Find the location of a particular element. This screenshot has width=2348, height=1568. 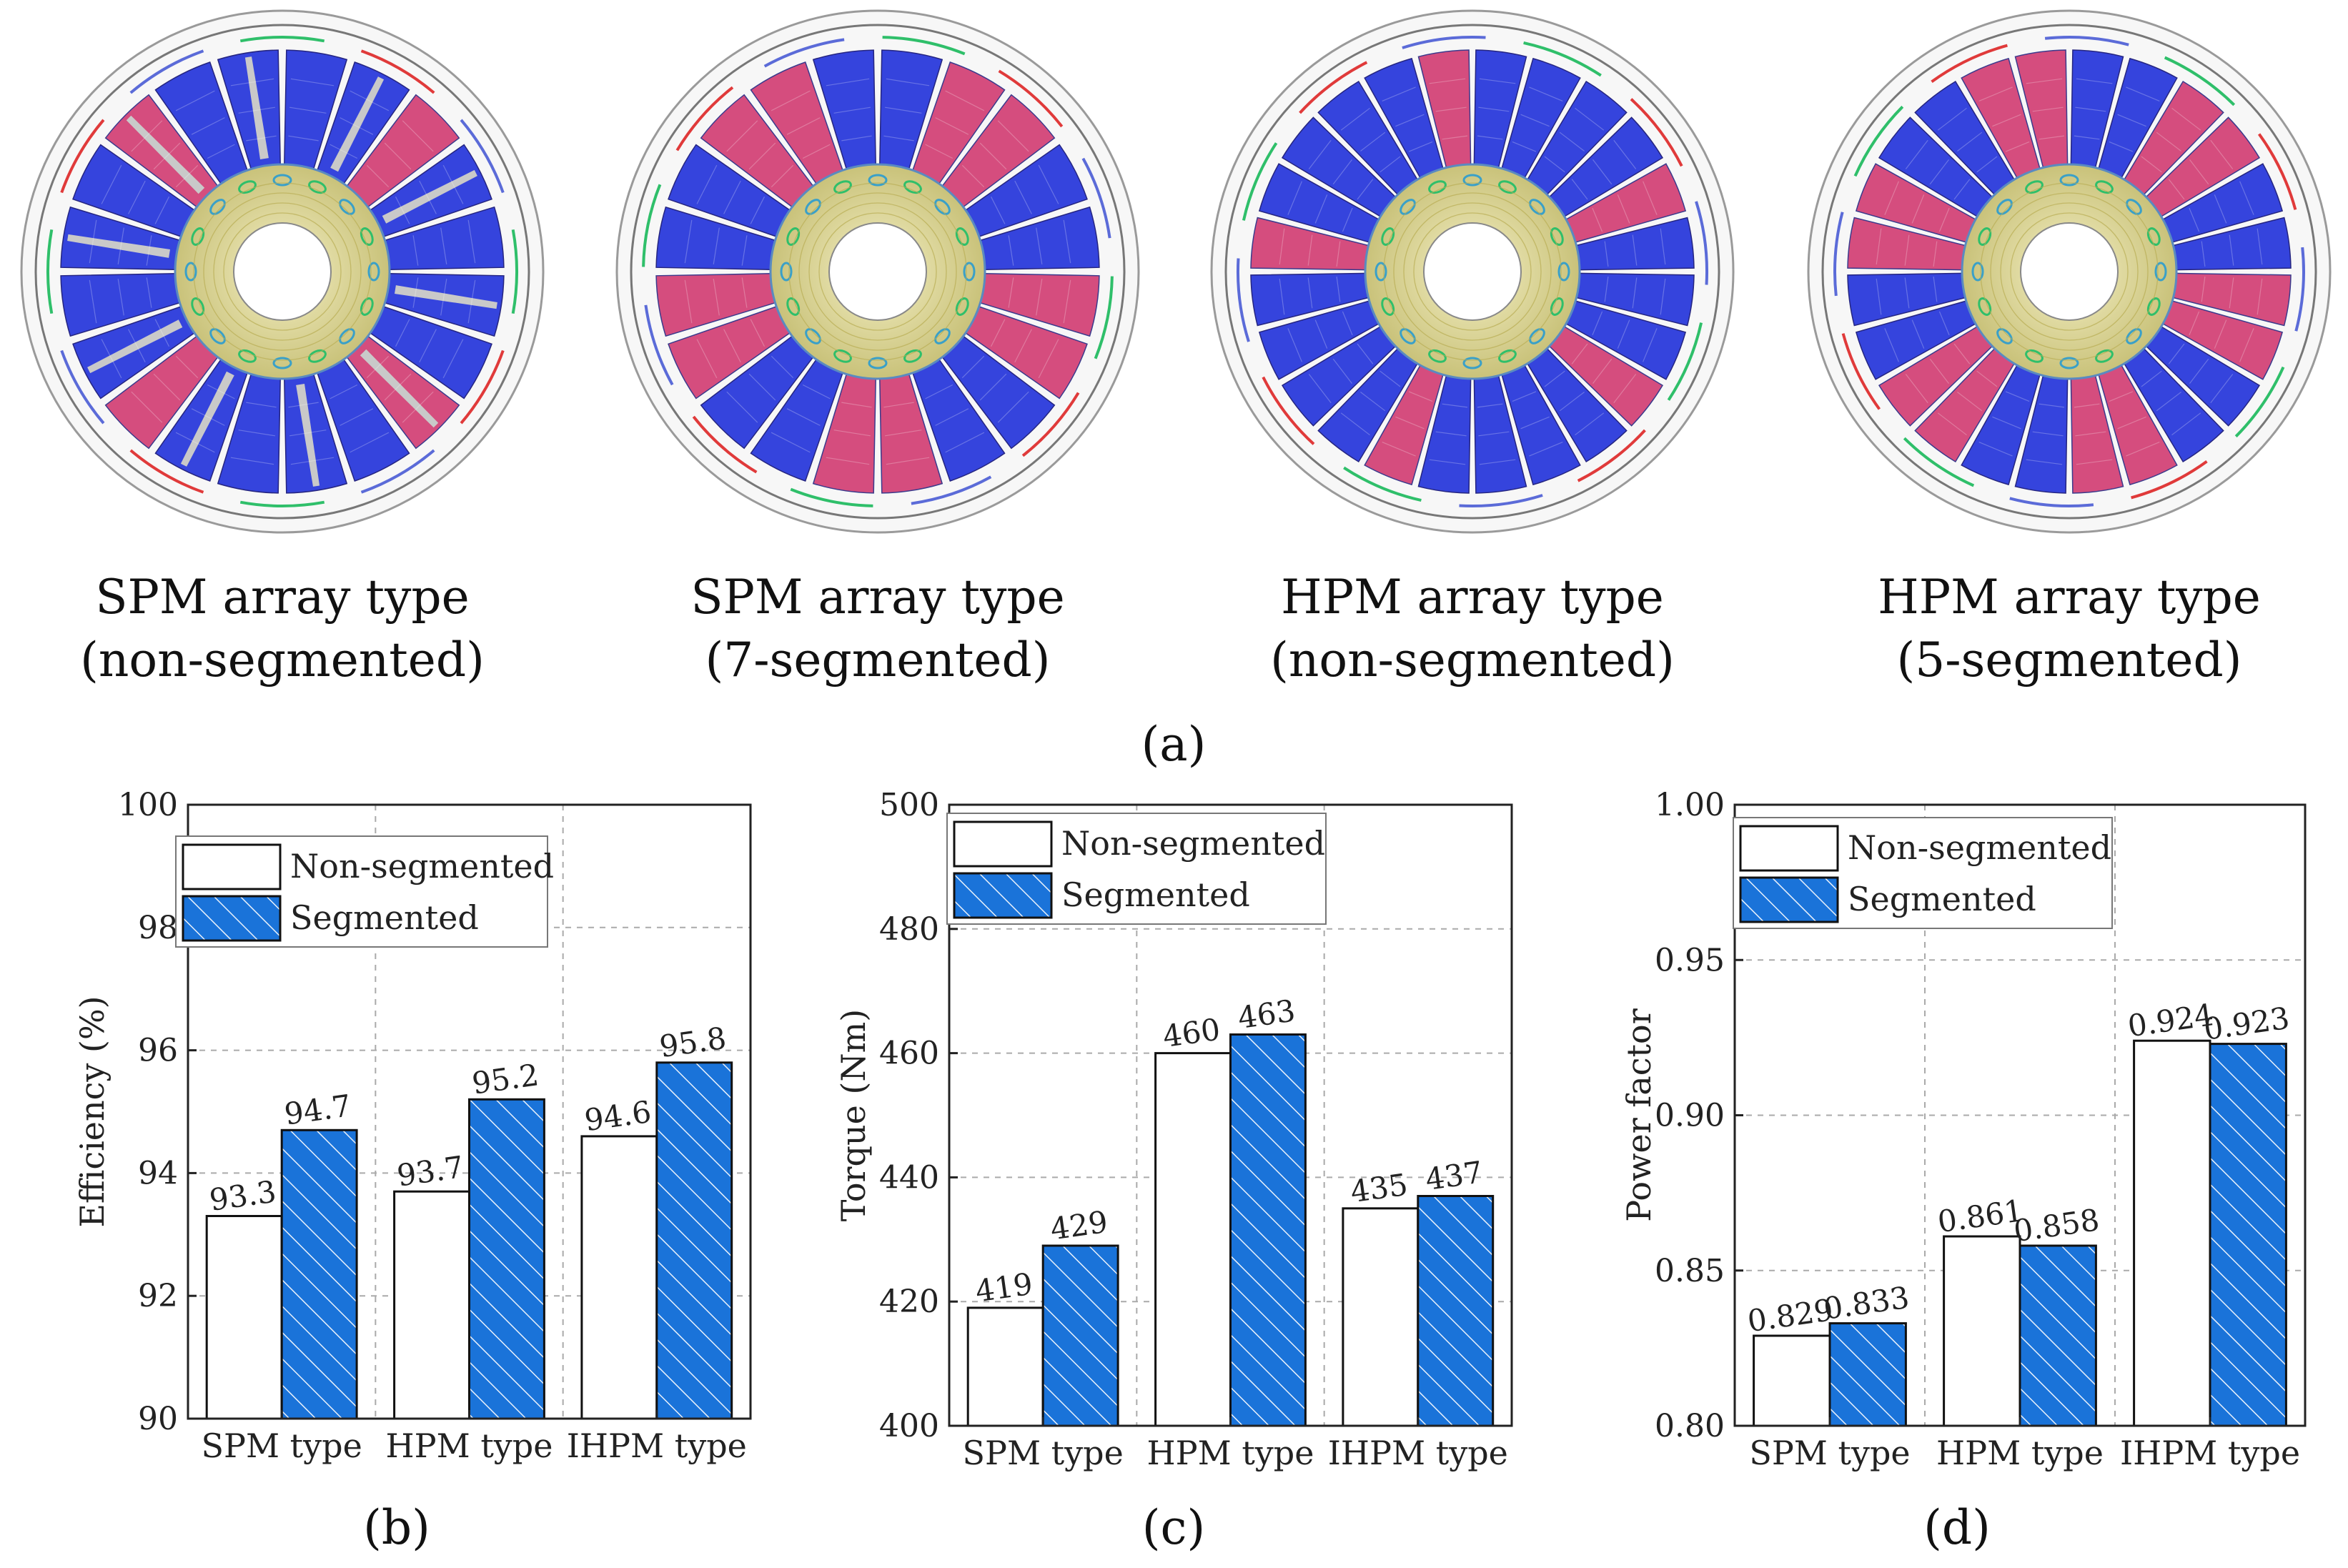

y-tick-label: 400 is located at coordinates (909, 1426).